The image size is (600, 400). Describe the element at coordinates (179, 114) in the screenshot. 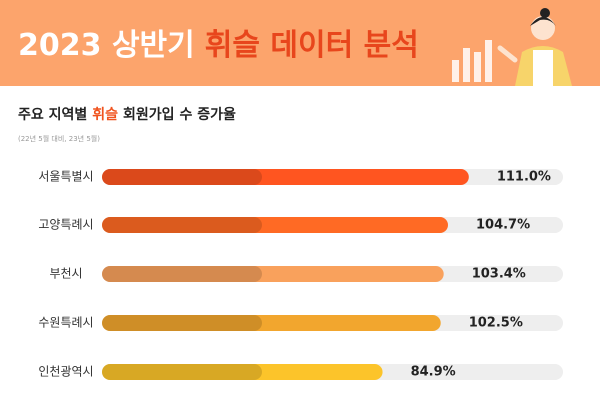

I see `subtitle-part: 회원가입 수 증가율` at that location.